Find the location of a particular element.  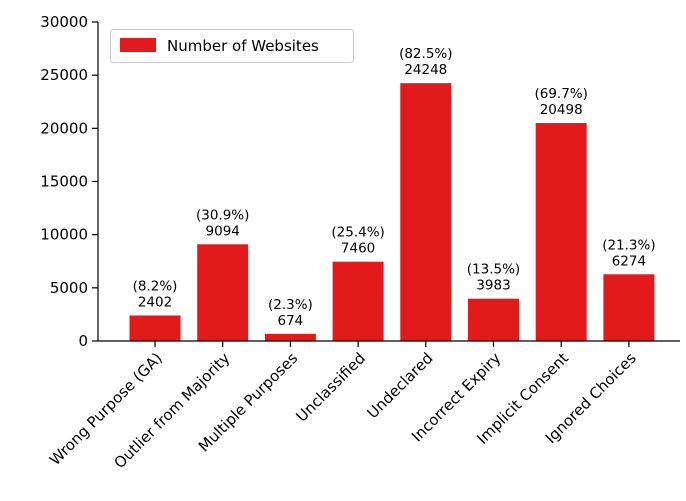

x-tick-label: Unclassified is located at coordinates (330, 387).